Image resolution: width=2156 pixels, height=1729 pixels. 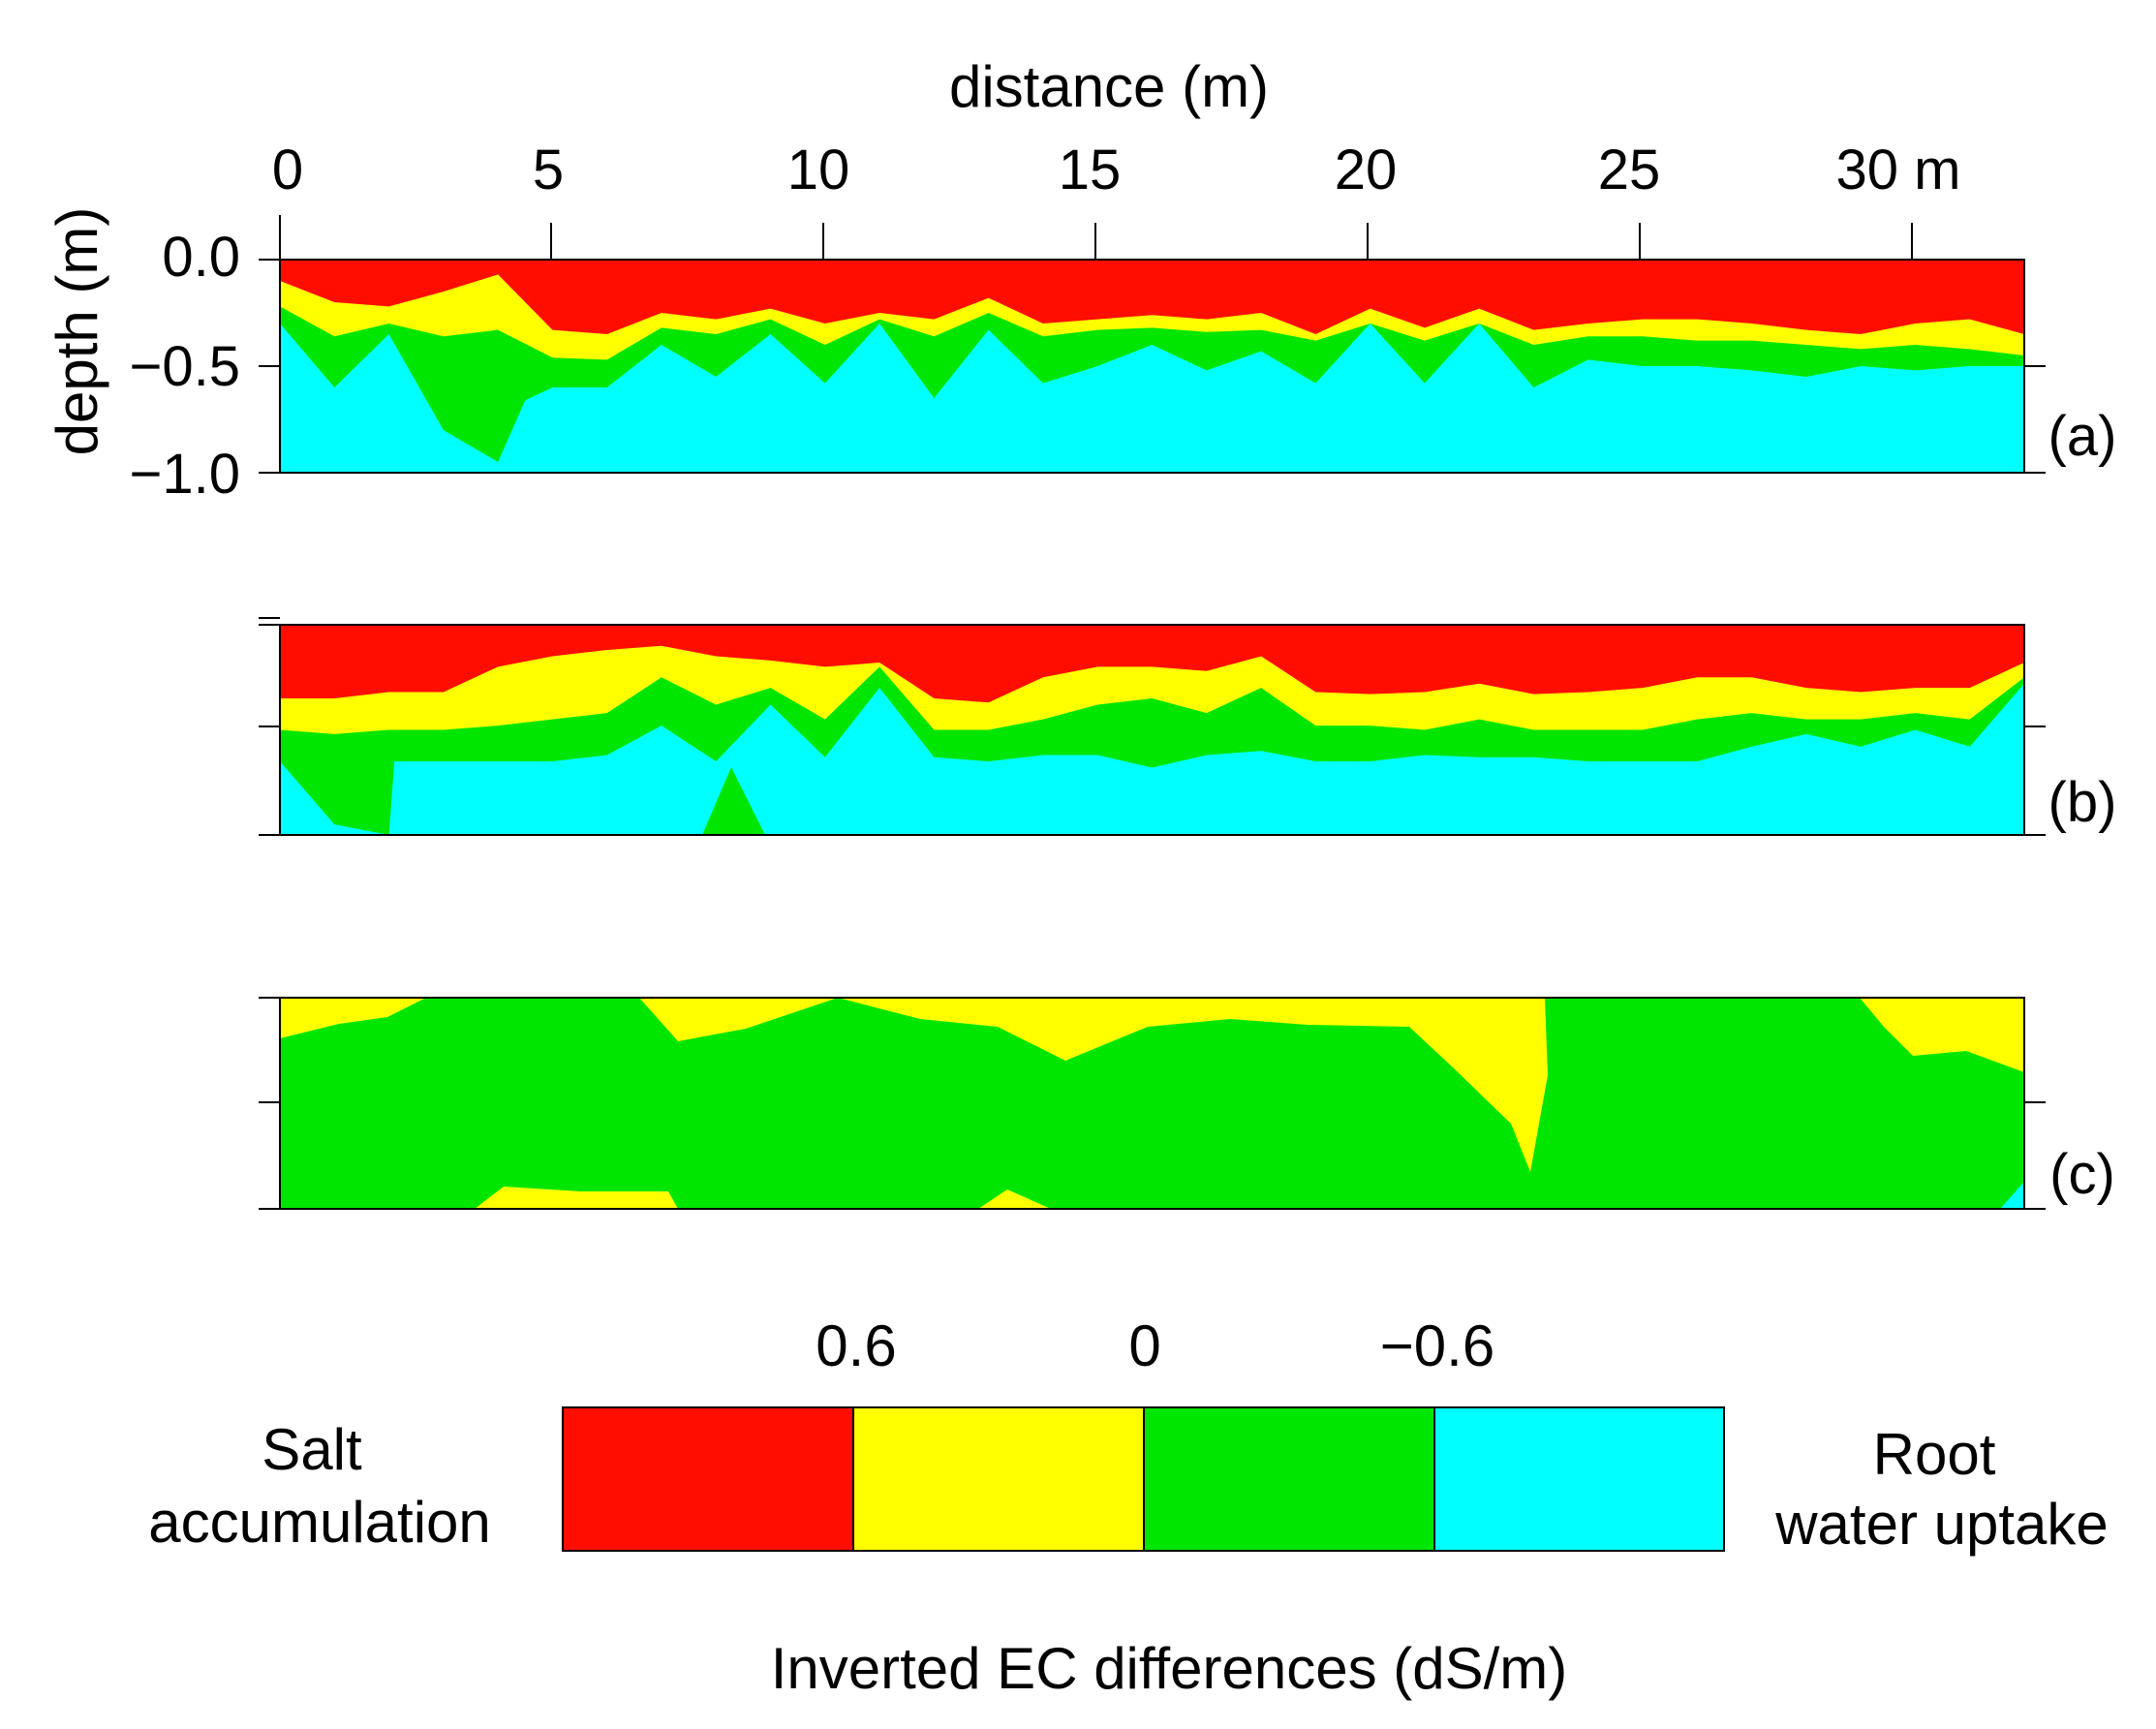 I want to click on y-tick-label-0: 0.0, so click(x=201, y=257).